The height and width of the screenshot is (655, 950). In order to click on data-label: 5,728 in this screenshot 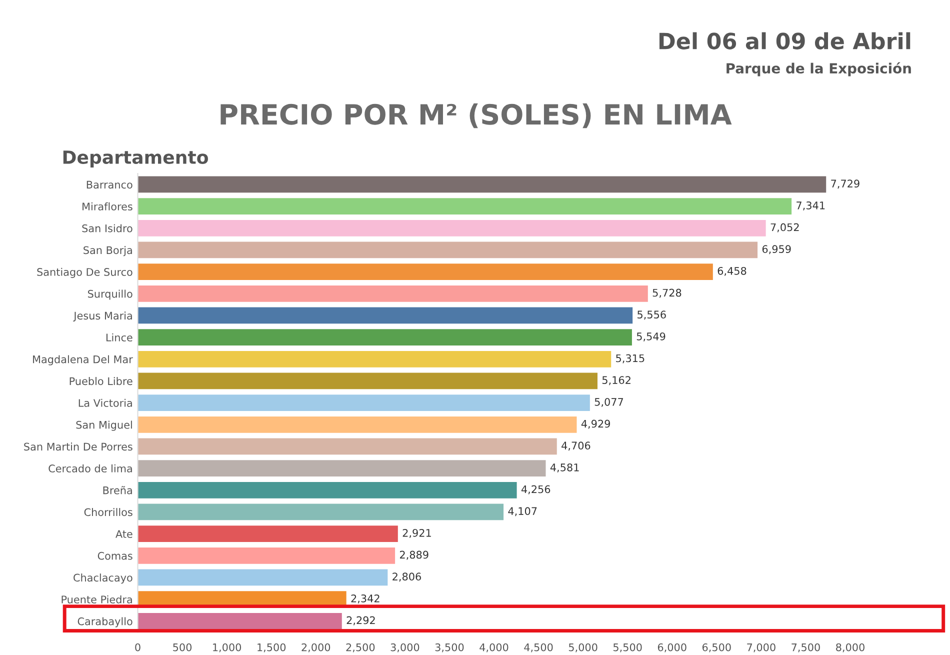, I will do `click(667, 293)`.